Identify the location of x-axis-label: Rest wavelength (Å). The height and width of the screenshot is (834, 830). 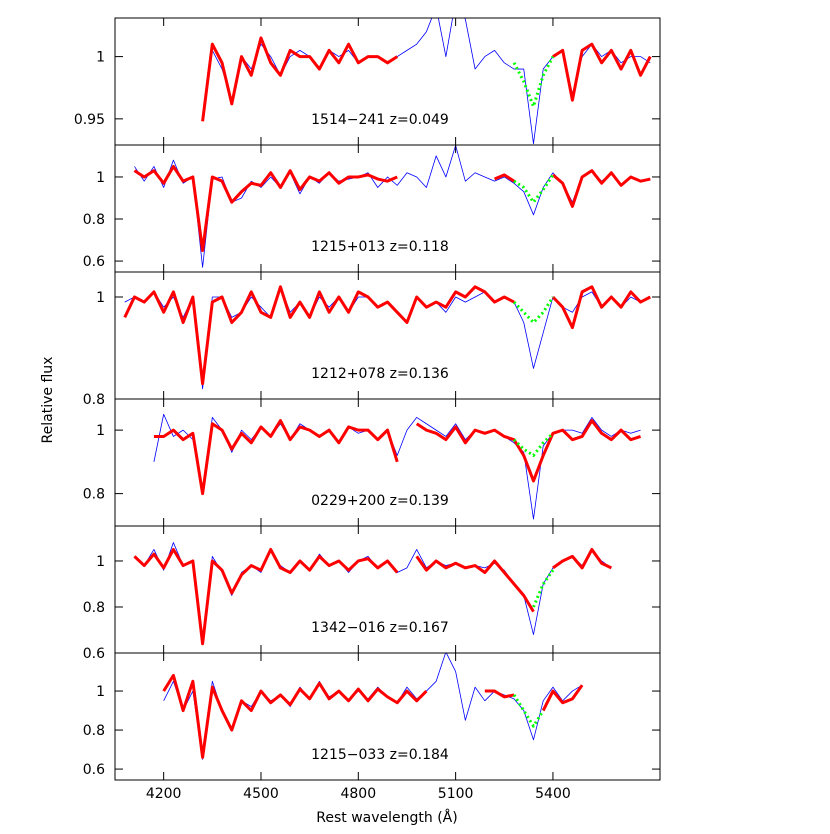
(386, 817).